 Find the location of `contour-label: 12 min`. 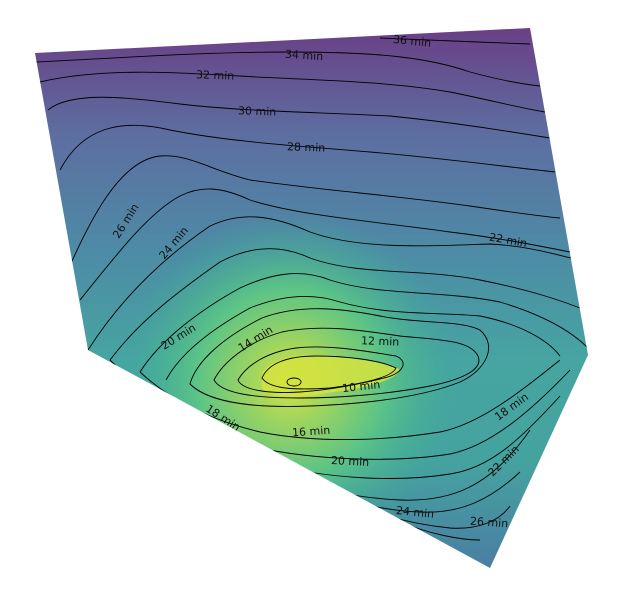

contour-label: 12 min is located at coordinates (380, 341).